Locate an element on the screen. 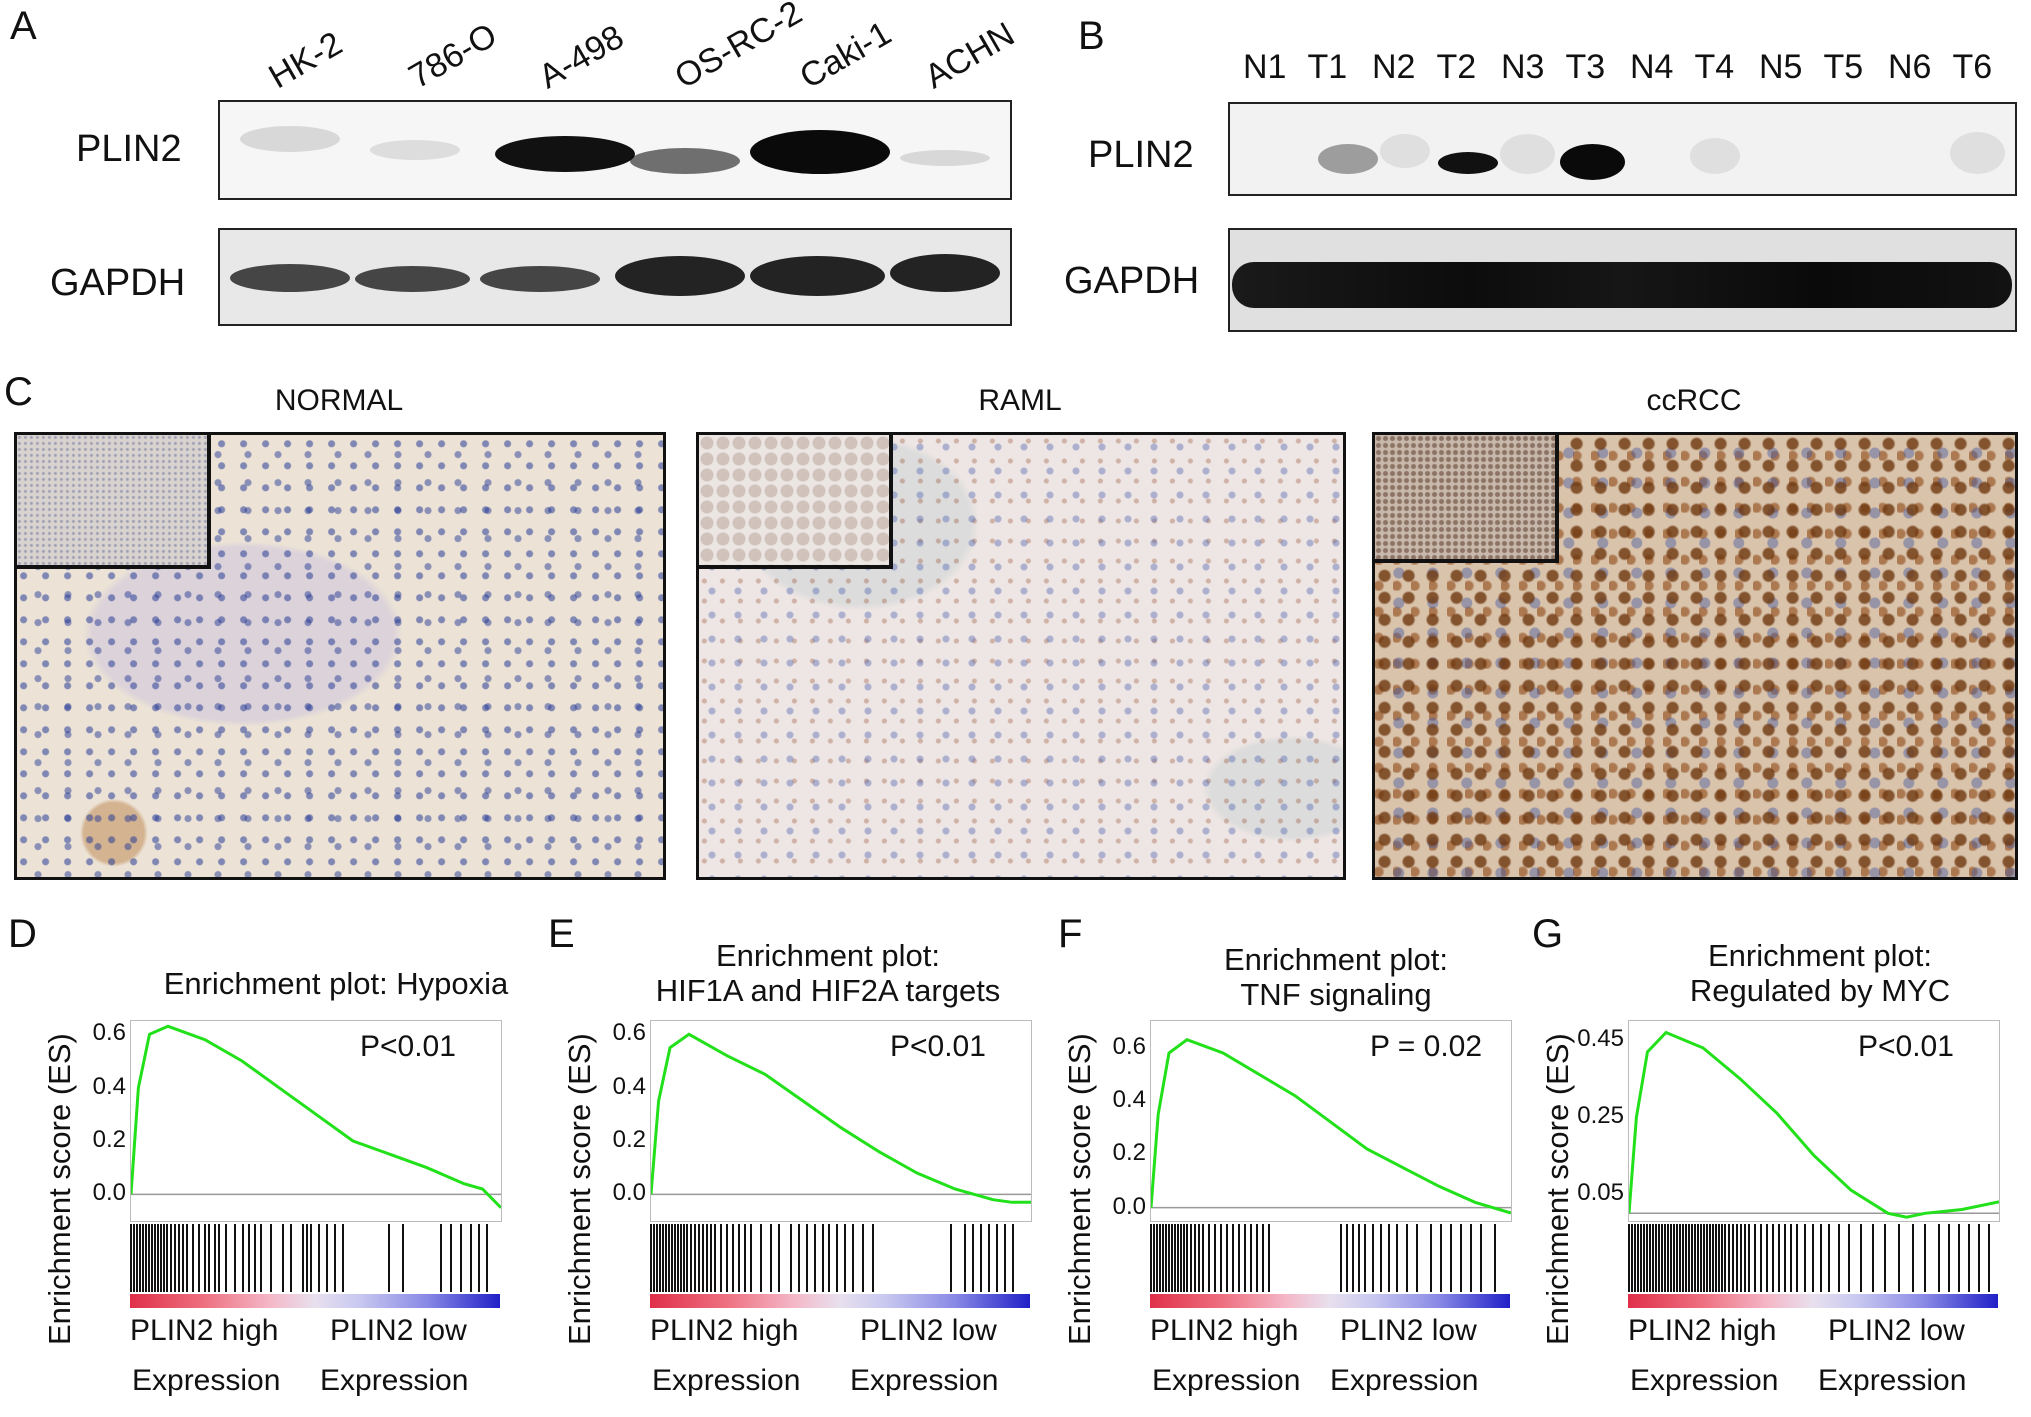 The image size is (2031, 1417). y-tick-label: 0.05 is located at coordinates (1600, 1193).